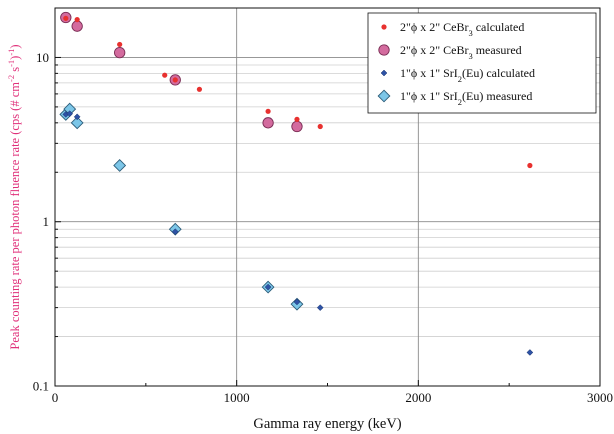  I want to click on x-tick-label: 0, so click(55, 397).